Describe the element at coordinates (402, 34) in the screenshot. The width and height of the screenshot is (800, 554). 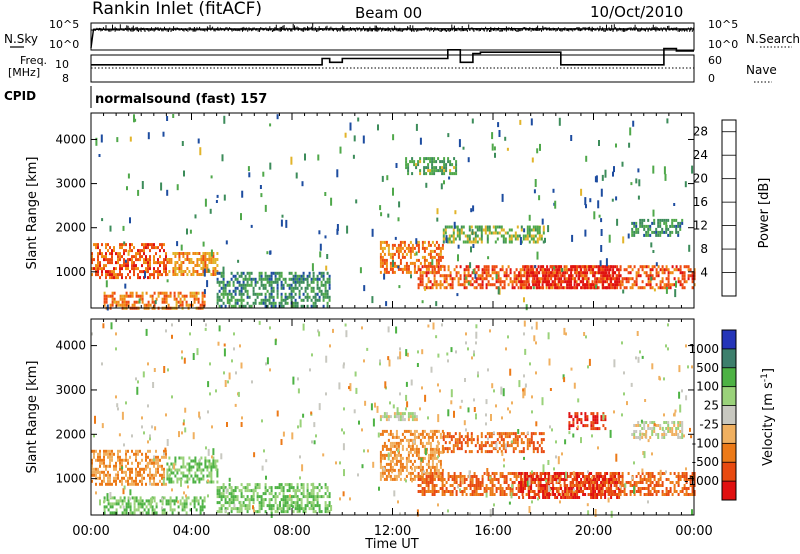
I see `noise-strip: N.Sky 10^5 10^0 10^5 10^0 N.Search` at that location.